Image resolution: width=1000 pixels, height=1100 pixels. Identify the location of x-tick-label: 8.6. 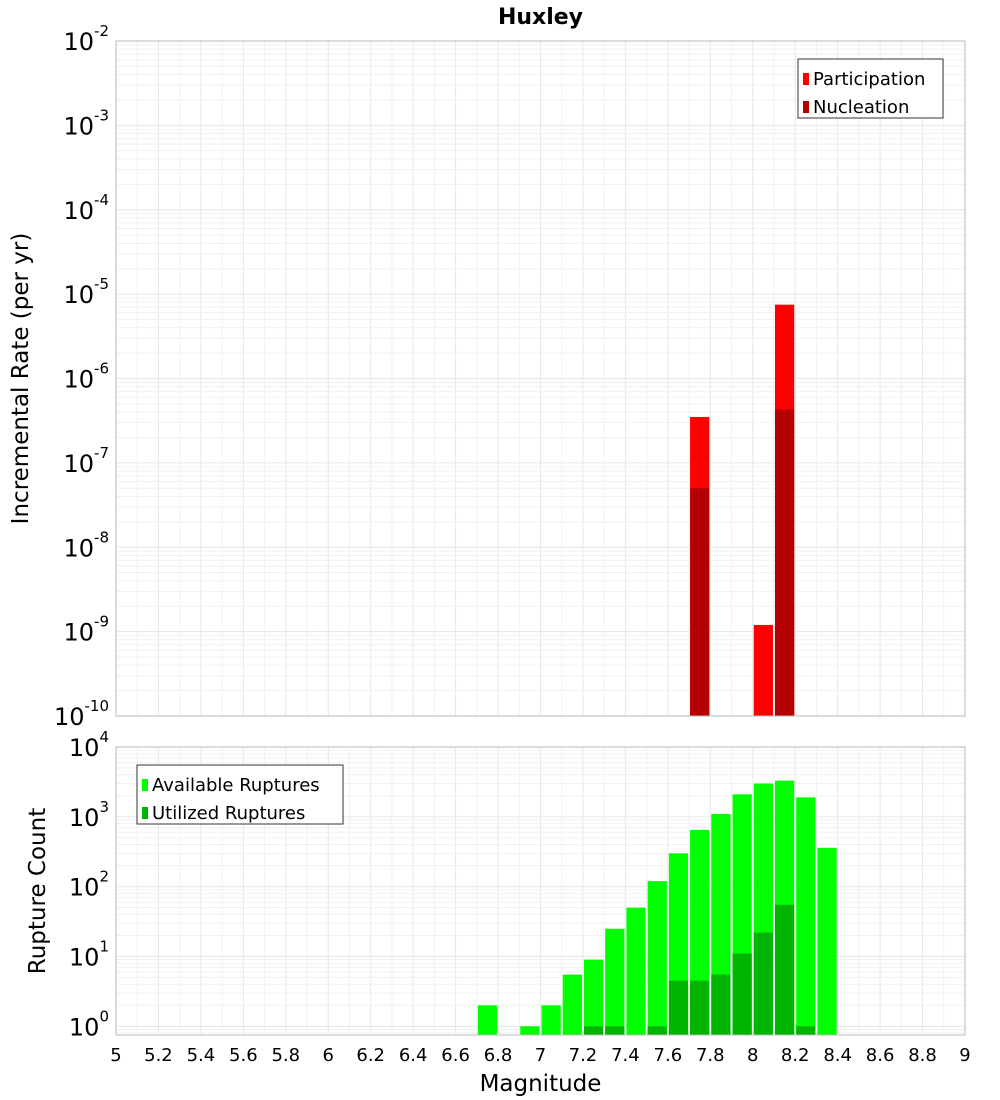
(880, 1055).